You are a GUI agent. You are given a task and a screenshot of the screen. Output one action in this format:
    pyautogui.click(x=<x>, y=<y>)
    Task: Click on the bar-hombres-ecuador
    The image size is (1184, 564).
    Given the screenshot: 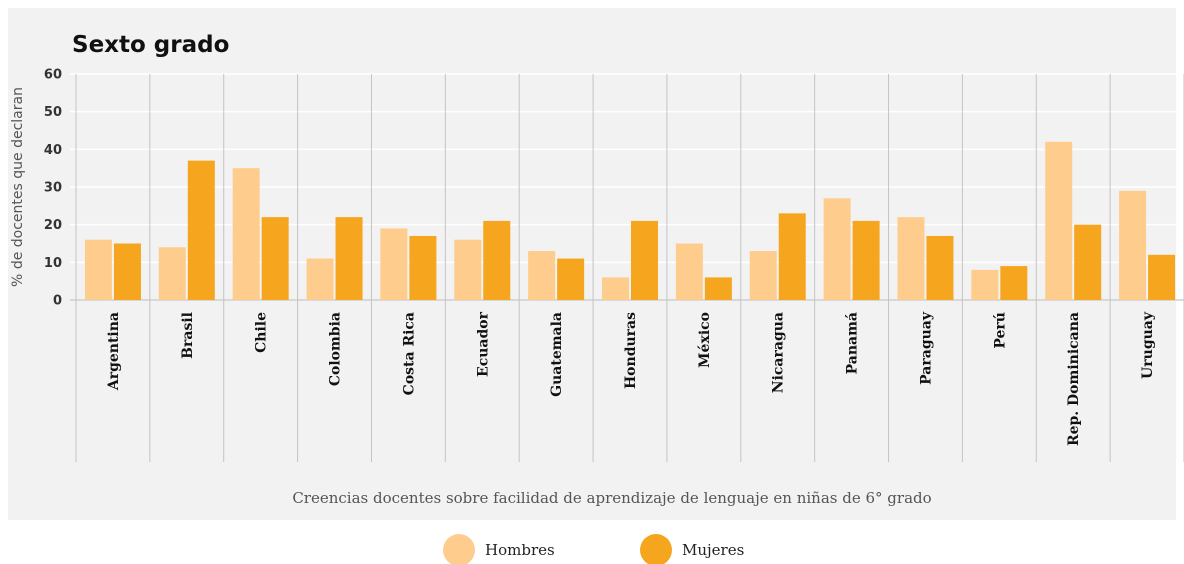 What is the action you would take?
    pyautogui.click(x=468, y=269)
    